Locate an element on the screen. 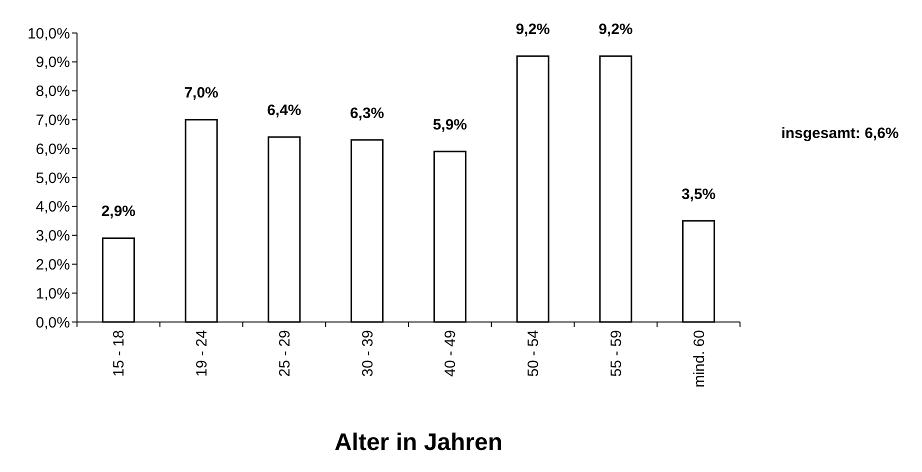 Image resolution: width=922 pixels, height=472 pixels. x-axis-title: Alter in Jahren is located at coordinates (418, 442).